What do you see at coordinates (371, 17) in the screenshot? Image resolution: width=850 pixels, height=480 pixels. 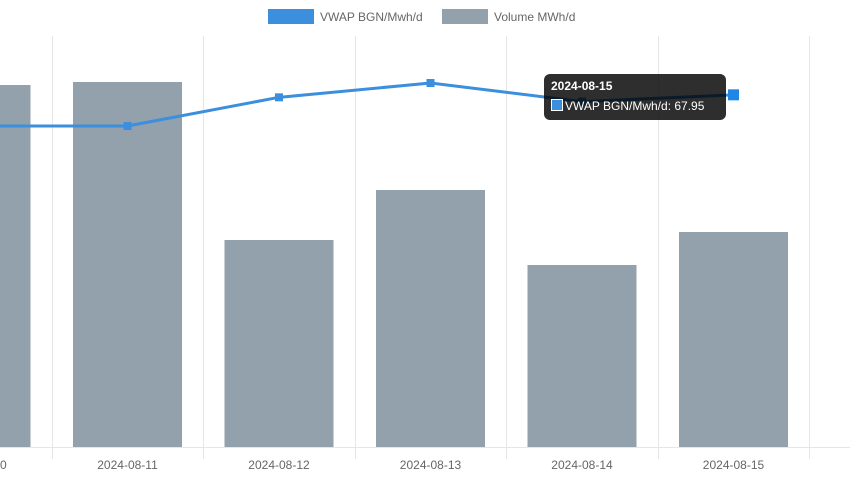 I see `legend-label-vwap: VWAP BGN/Mwh/d` at bounding box center [371, 17].